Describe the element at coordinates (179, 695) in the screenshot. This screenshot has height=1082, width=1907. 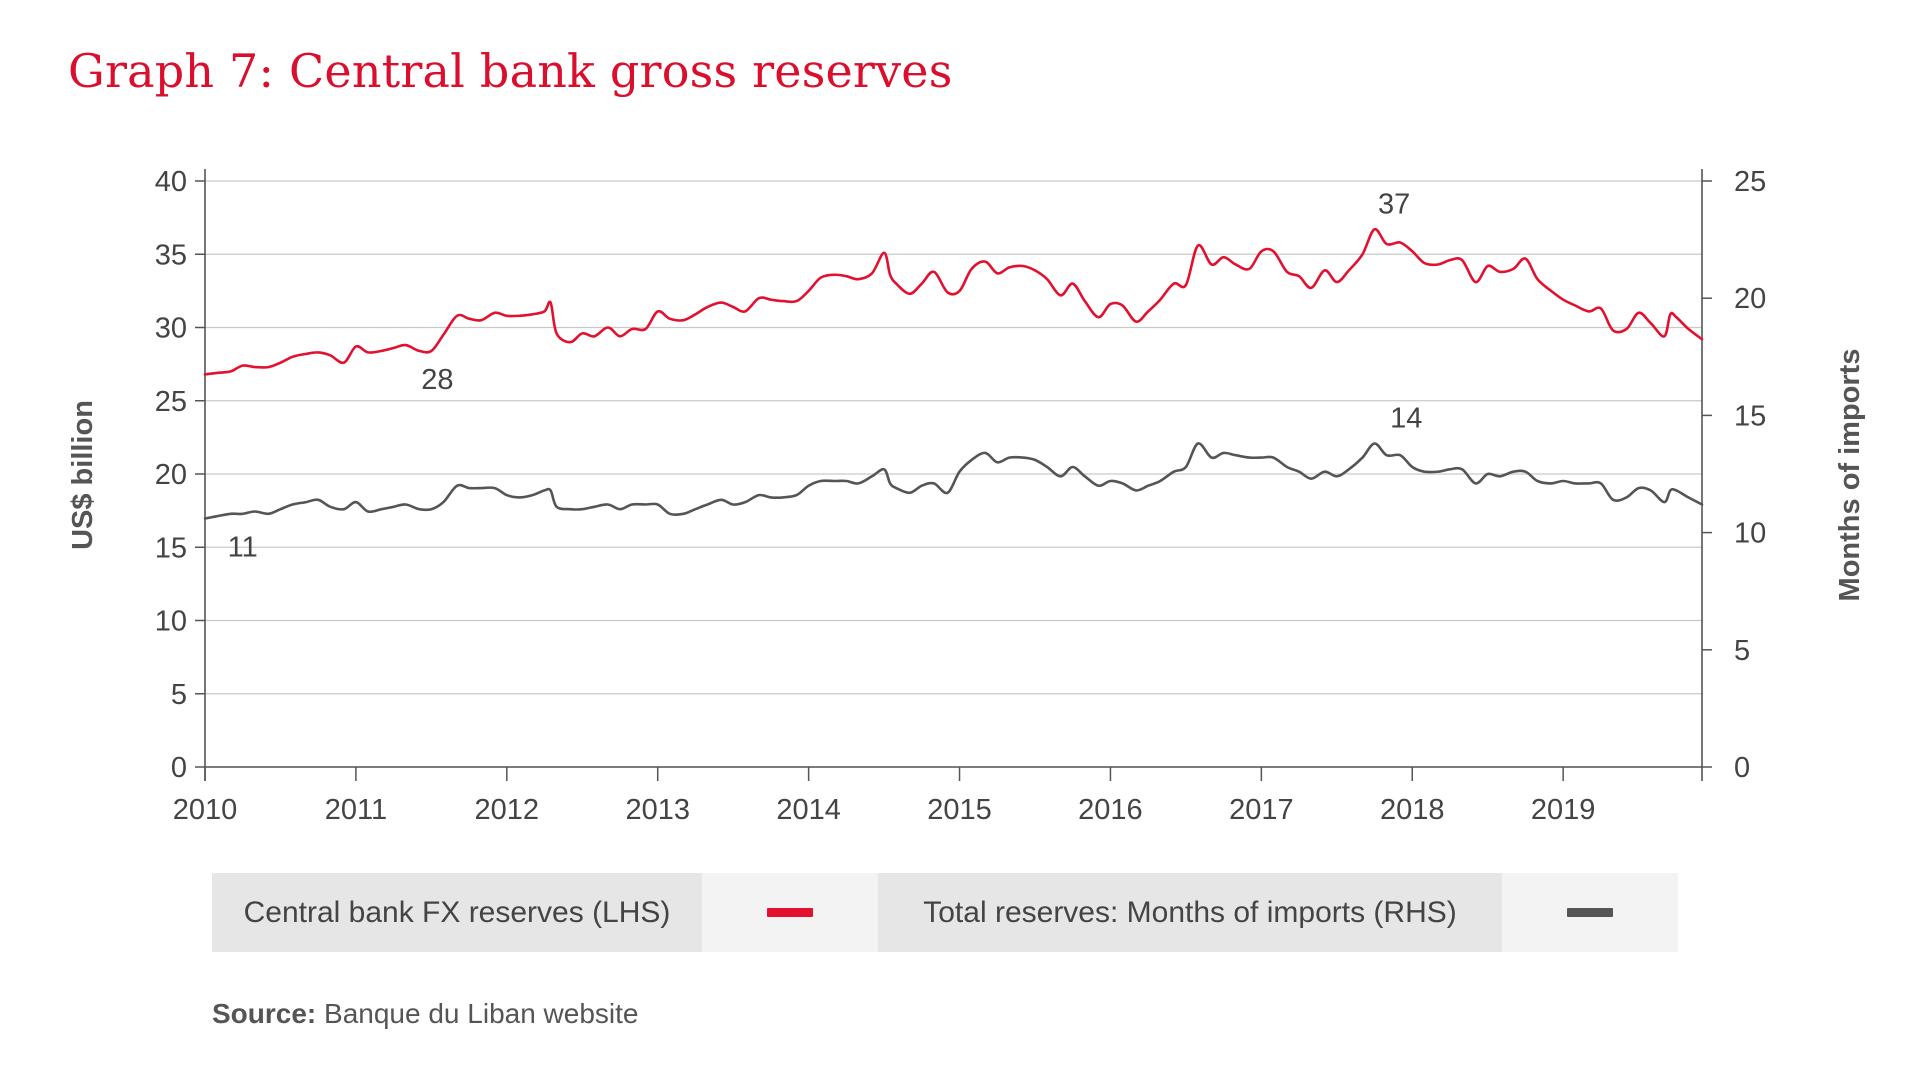
I see `y-left-tick-label: 5` at that location.